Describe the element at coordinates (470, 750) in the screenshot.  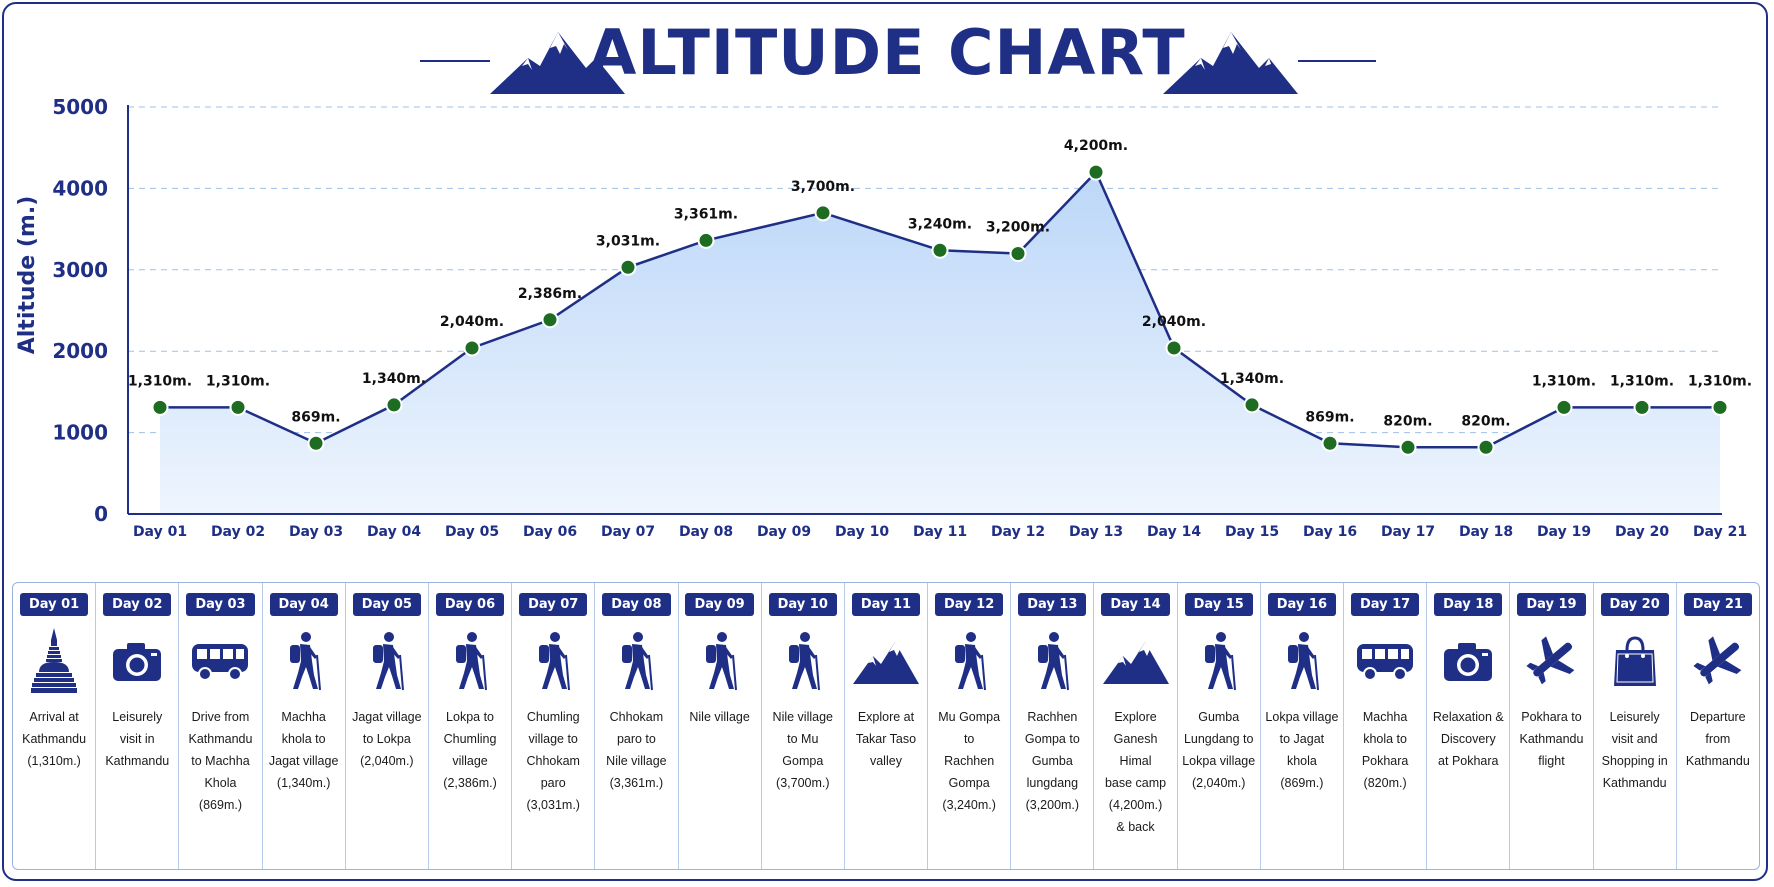
I see `day-description: Lokpa to Chumling village (2,386m.)` at that location.